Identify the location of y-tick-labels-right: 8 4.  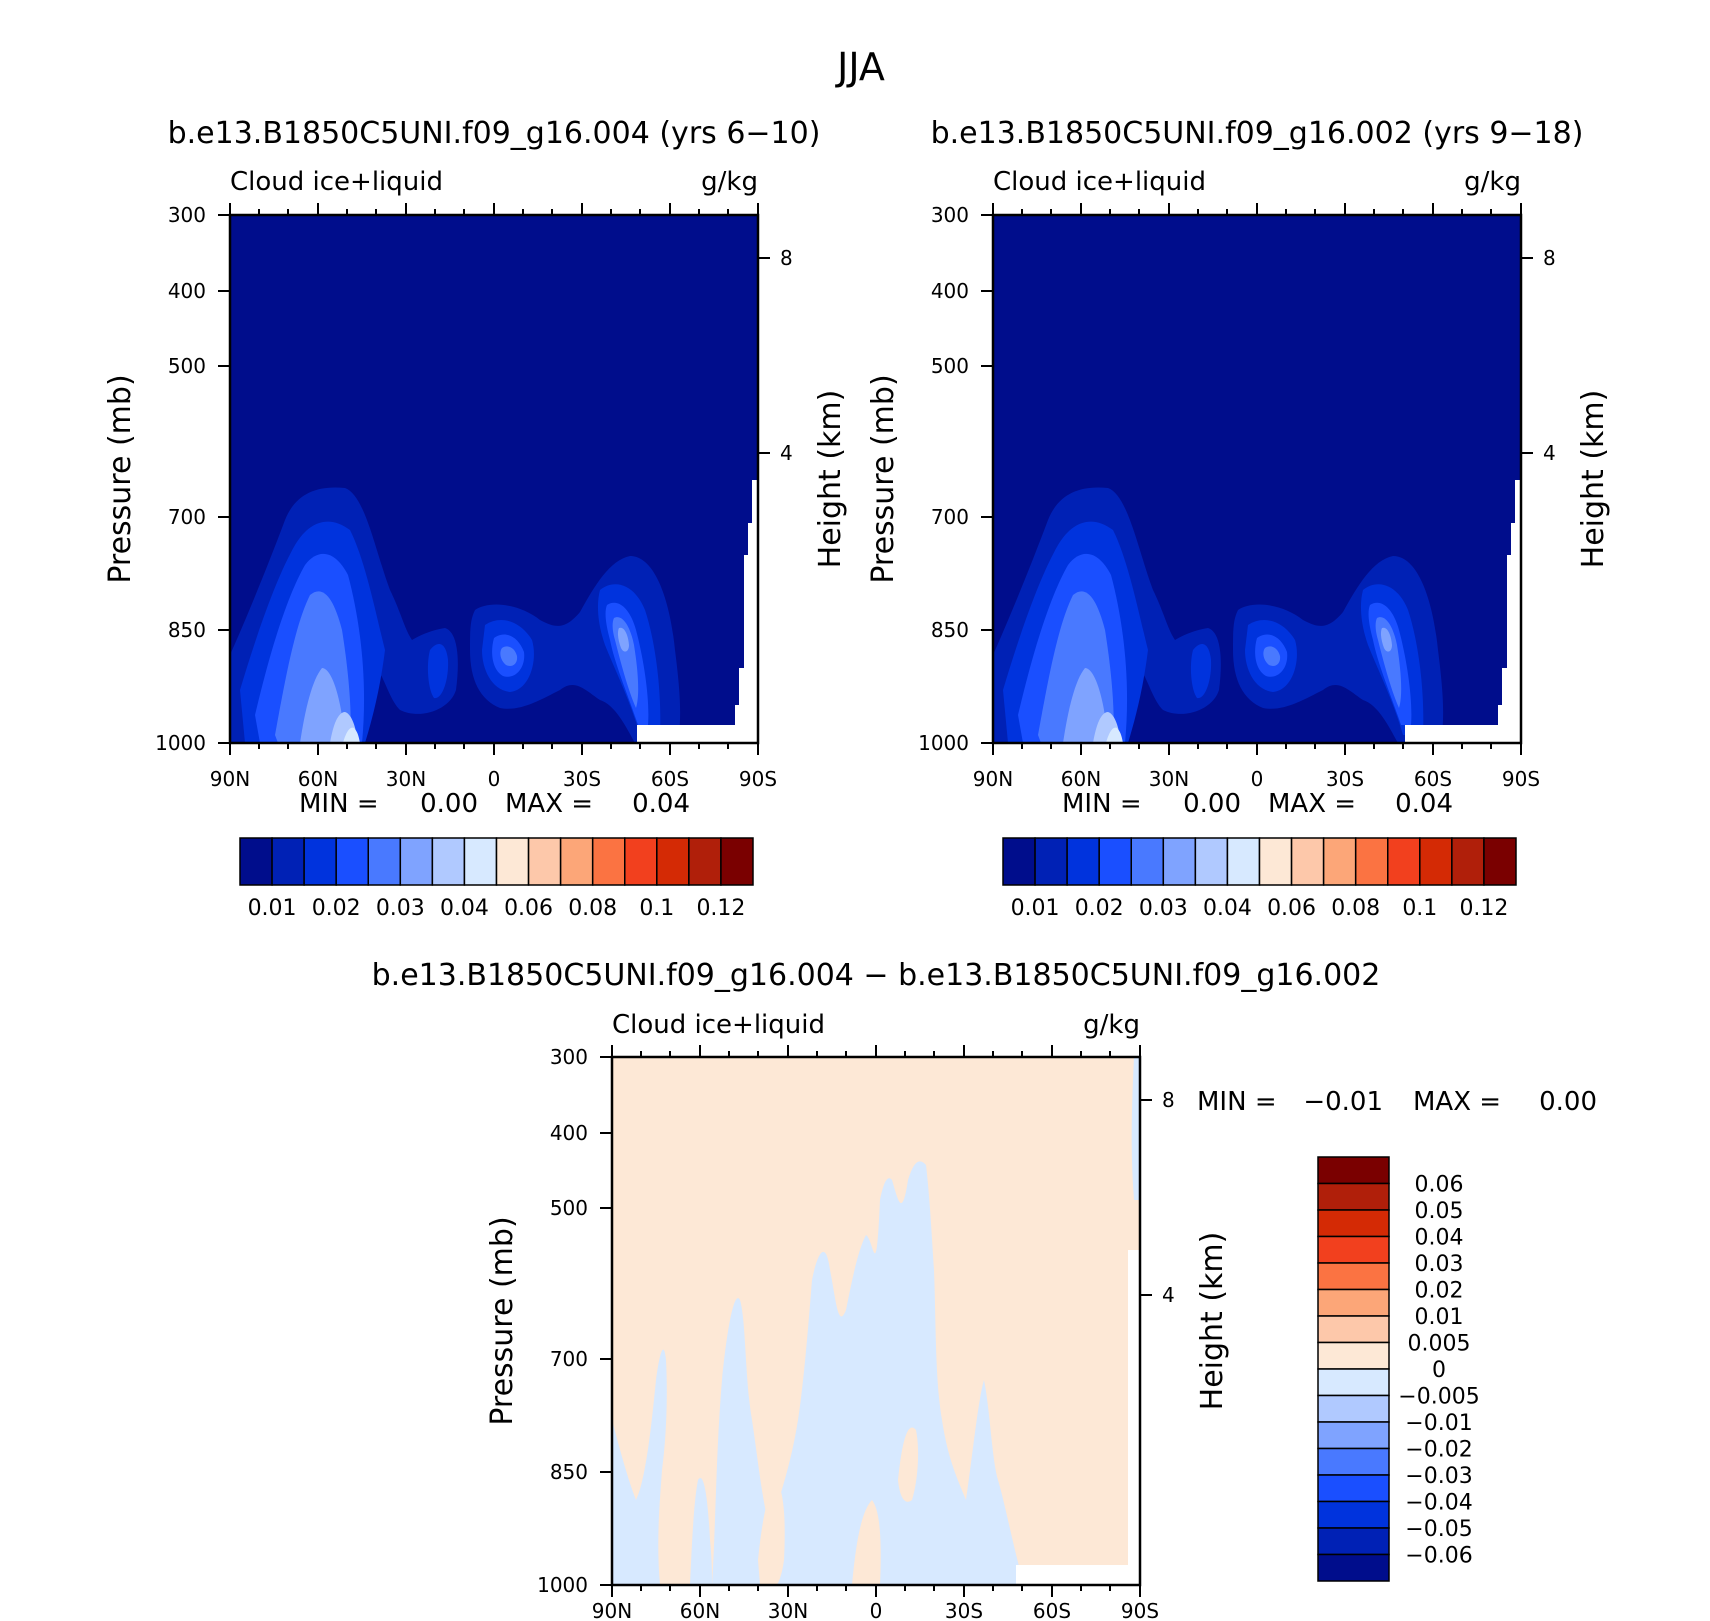
(1549, 355).